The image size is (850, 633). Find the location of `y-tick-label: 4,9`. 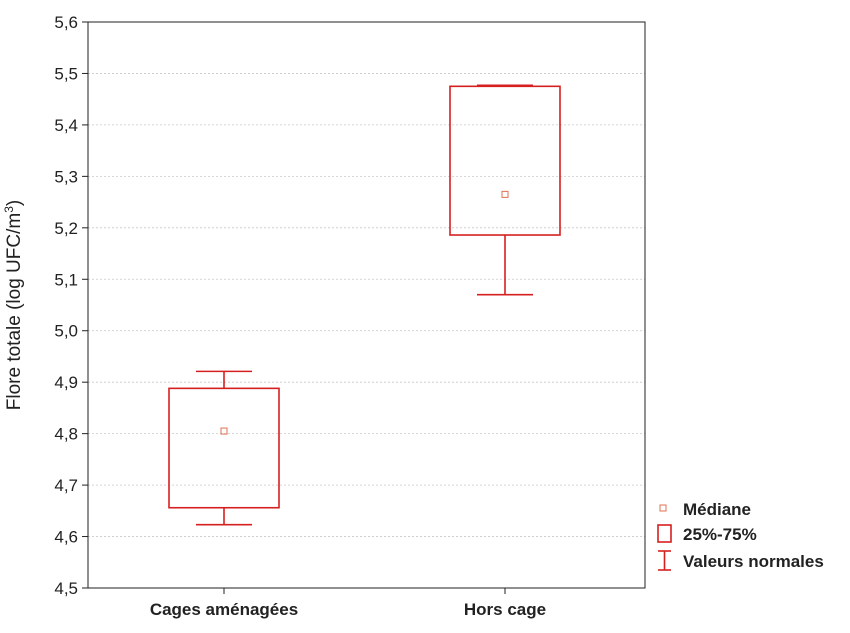

y-tick-label: 4,9 is located at coordinates (66, 382).